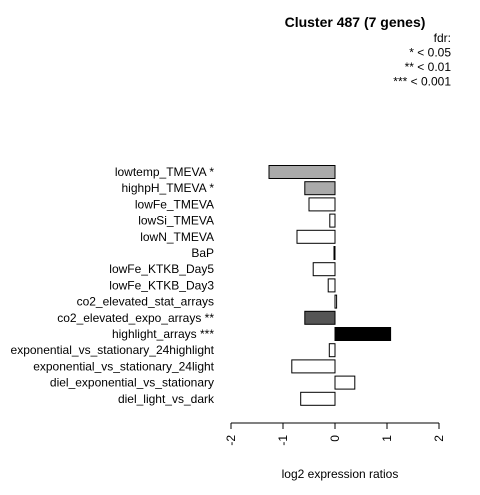 Image resolution: width=480 pixels, height=495 pixels. Describe the element at coordinates (442, 38) in the screenshot. I see `legend-entry: fdr:` at that location.